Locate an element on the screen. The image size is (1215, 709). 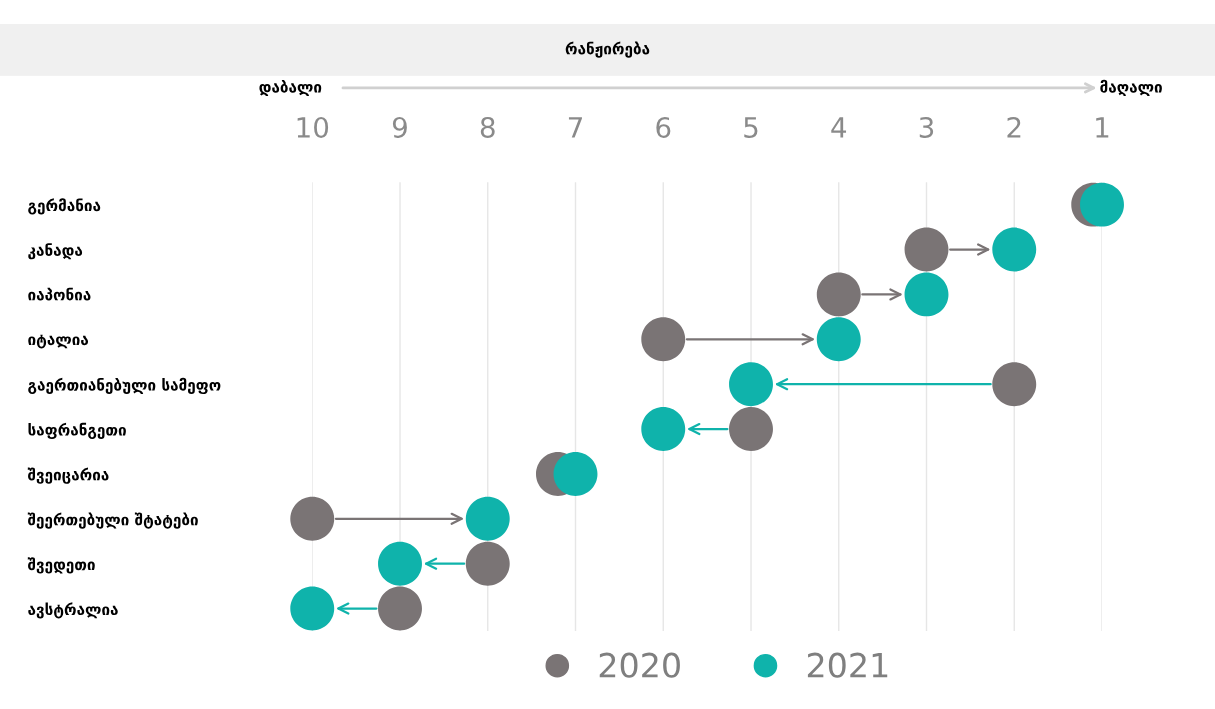
legend-label: 2020 is located at coordinates (639, 665).